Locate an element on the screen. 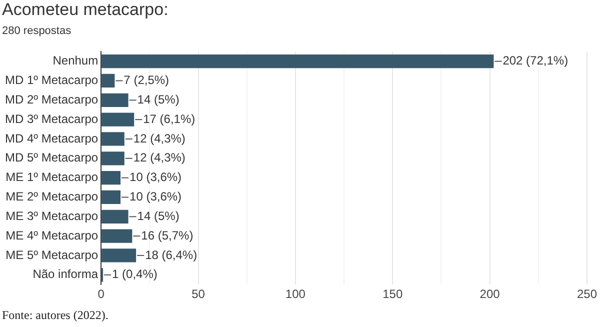  data-label: 202 (72,1%) is located at coordinates (535, 61).